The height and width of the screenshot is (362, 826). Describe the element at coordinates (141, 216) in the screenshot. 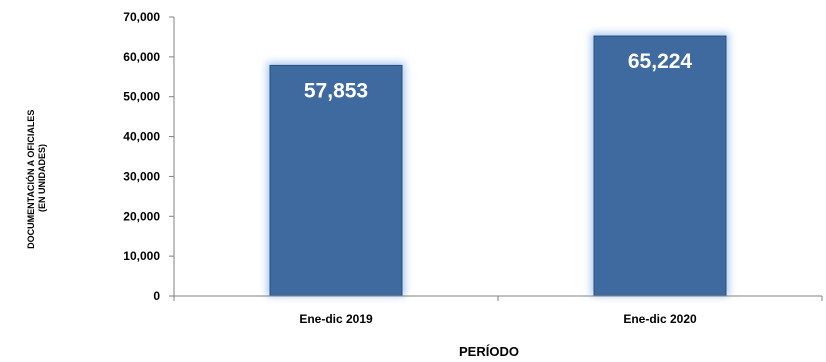

I see `y-tick-label: 20,000` at that location.